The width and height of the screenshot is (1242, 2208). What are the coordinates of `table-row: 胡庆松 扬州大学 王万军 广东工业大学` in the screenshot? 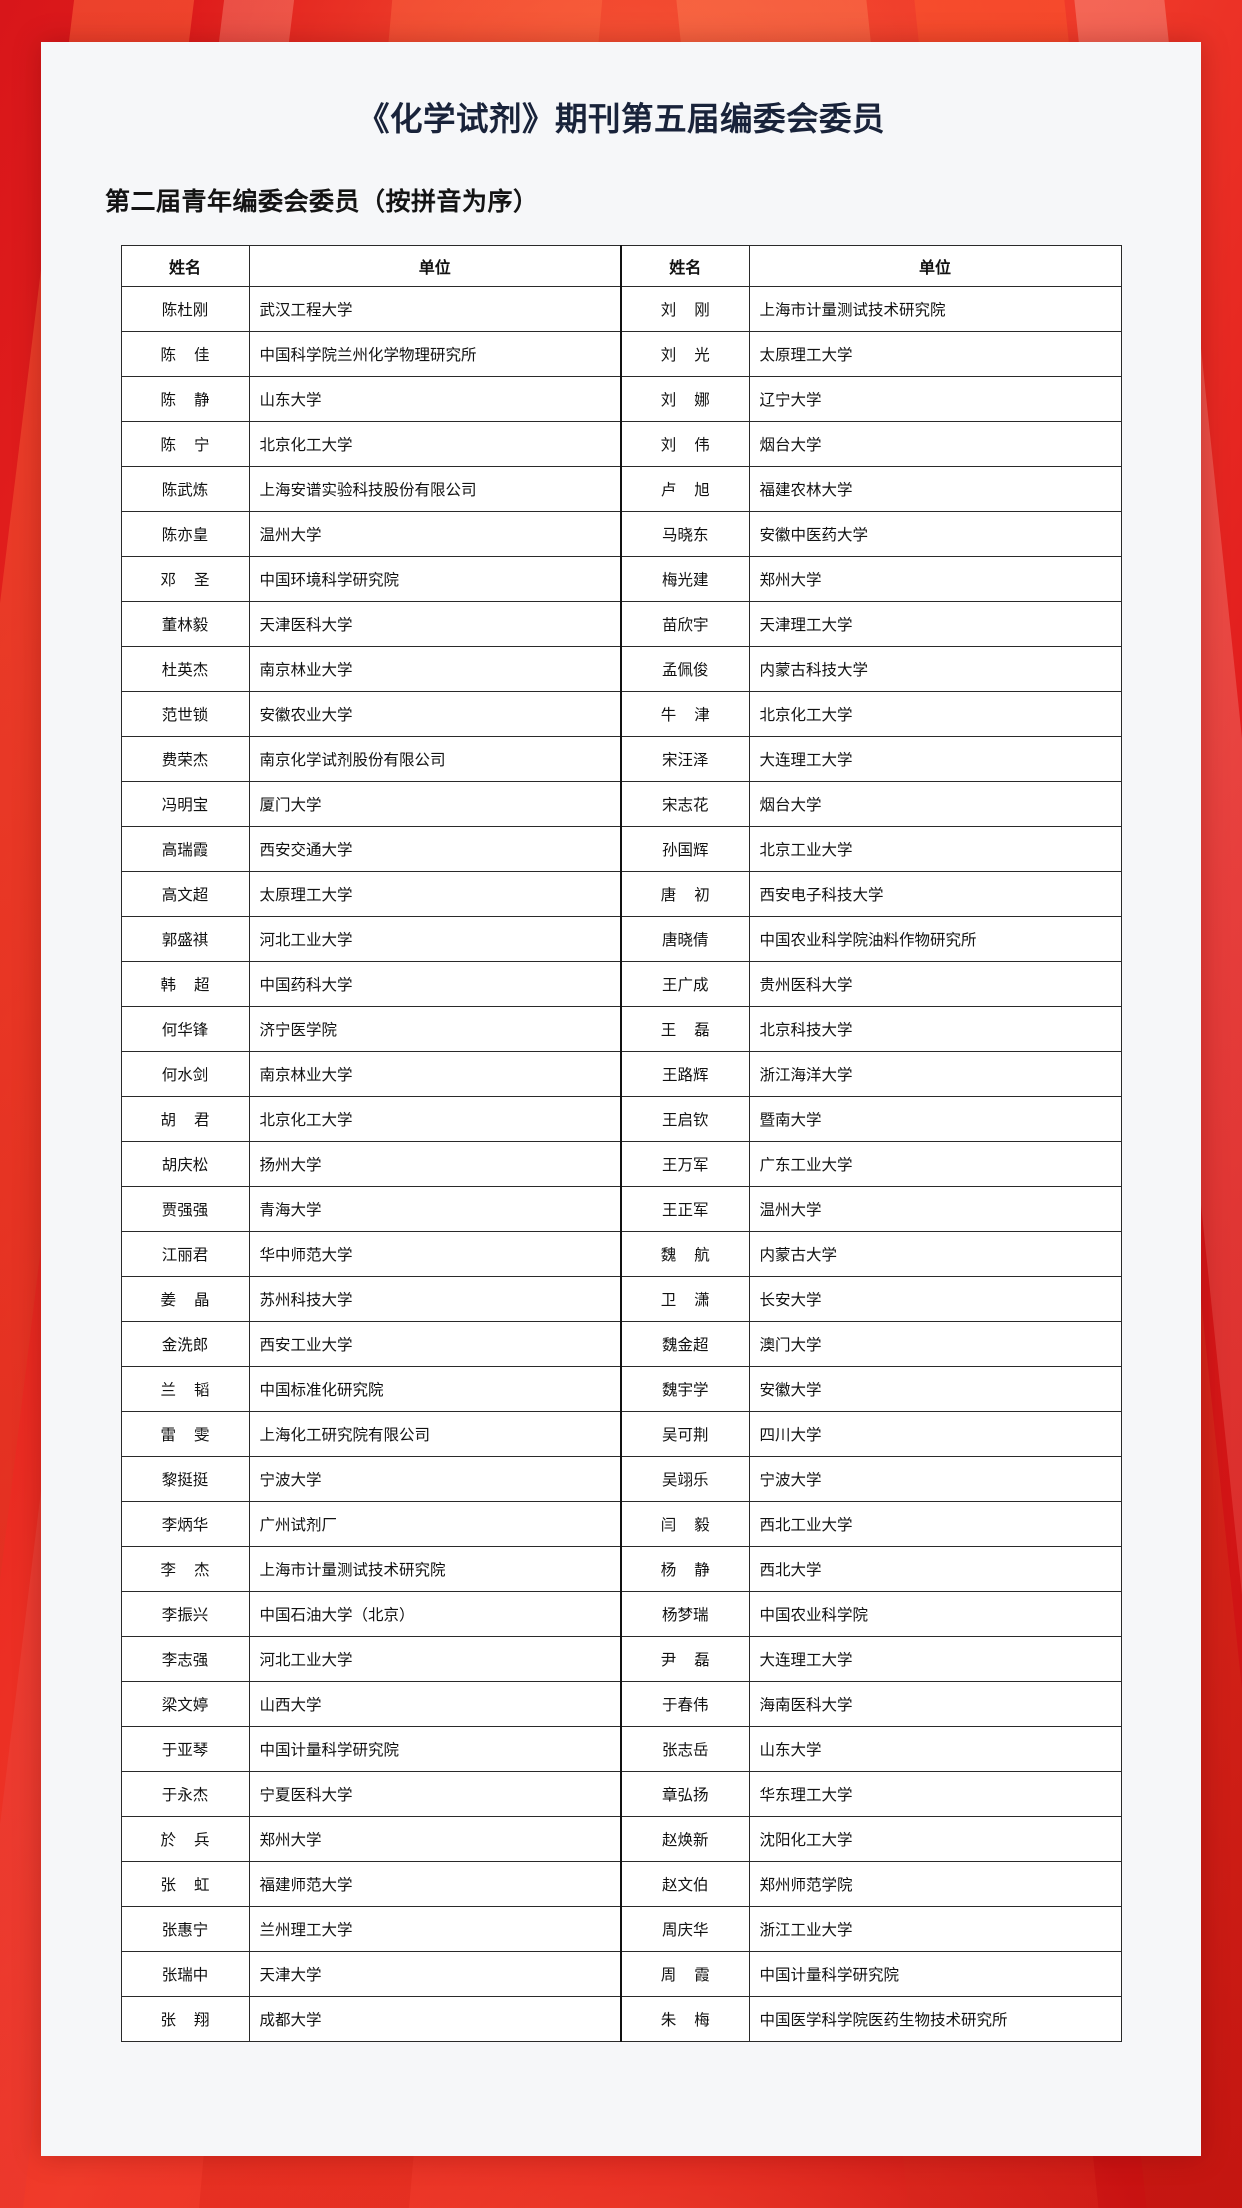 It's located at (621, 1163).